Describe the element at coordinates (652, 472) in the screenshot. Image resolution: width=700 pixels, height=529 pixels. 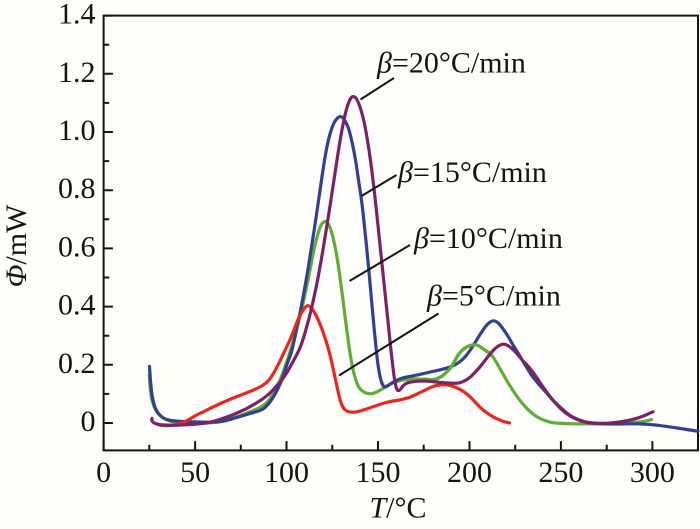
I see `svg-text: 300` at that location.